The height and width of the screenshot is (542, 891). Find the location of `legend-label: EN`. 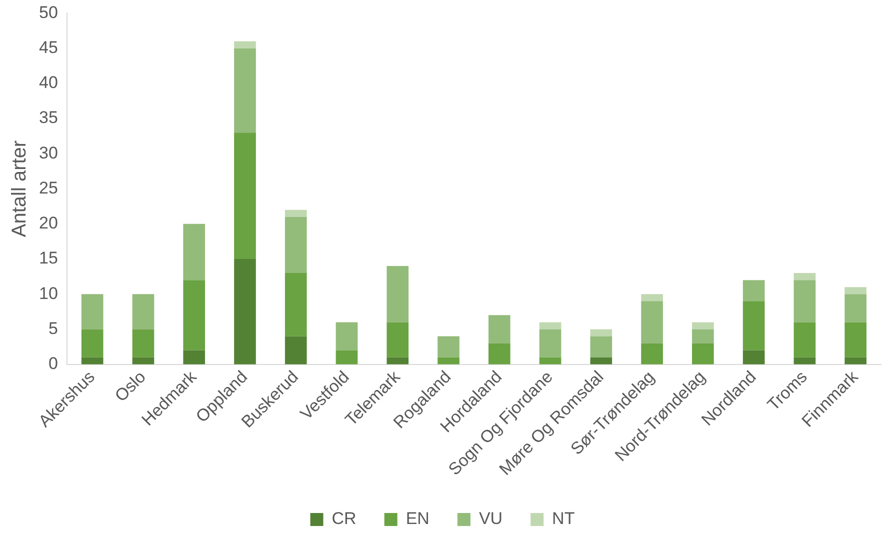

legend-label: EN is located at coordinates (418, 518).